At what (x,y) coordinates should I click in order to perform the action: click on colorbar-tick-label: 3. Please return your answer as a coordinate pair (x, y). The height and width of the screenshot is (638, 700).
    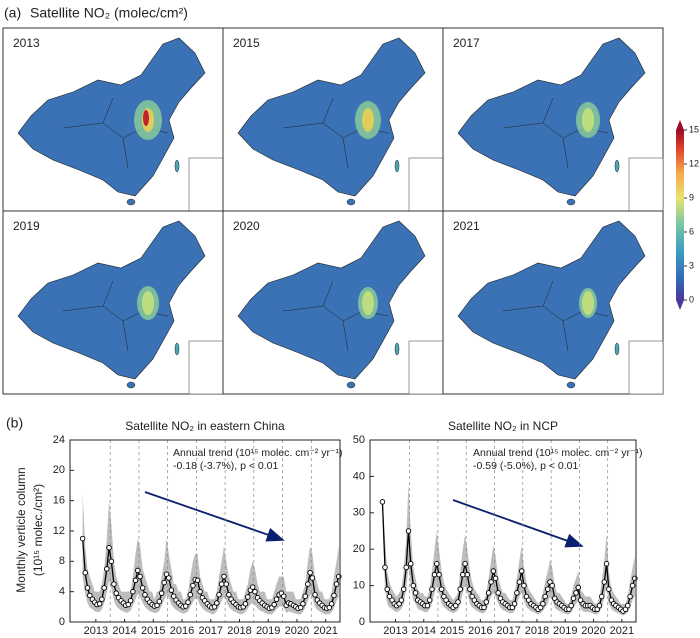
    Looking at the image, I should click on (691, 265).